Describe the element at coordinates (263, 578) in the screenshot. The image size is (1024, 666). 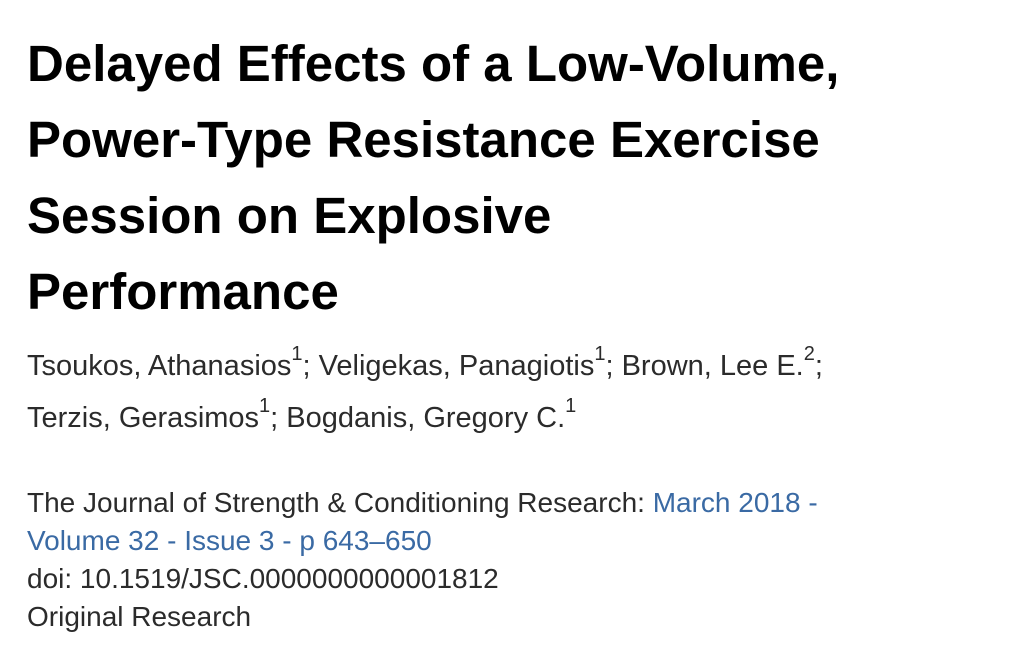
I see `doi-text: doi: 10.1519/JSC.0000000000001812` at that location.